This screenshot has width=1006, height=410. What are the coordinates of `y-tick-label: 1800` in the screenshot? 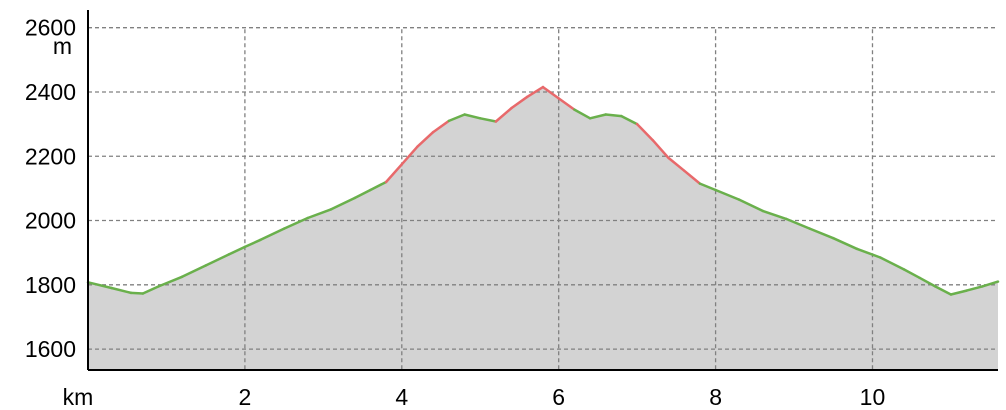 It's located at (50, 285).